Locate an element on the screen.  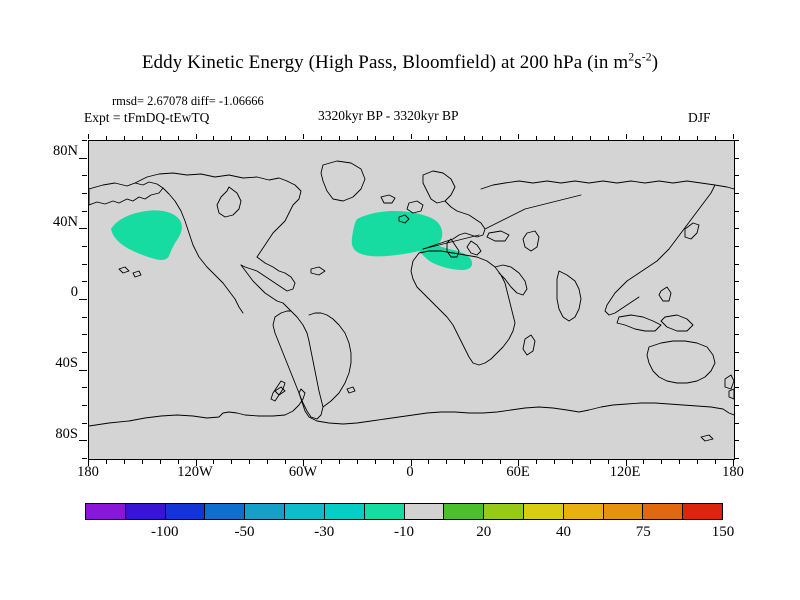
x-axis-label-60e: 60E is located at coordinates (518, 472).